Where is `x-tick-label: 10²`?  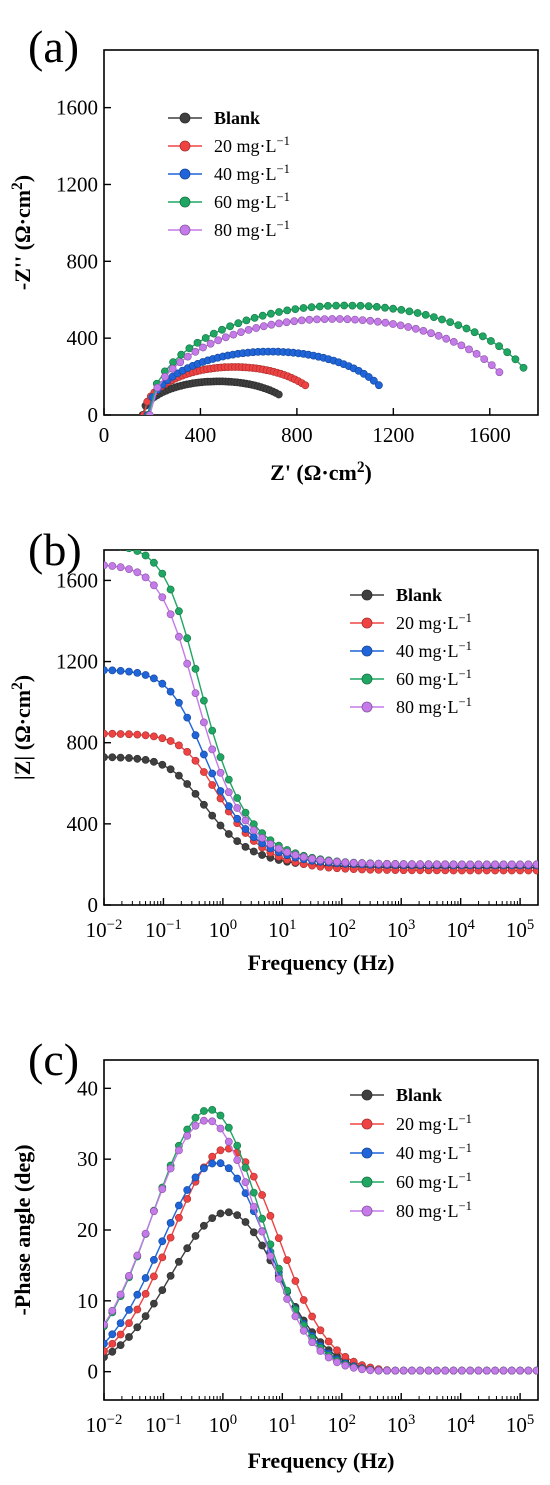 x-tick-label: 10² is located at coordinates (342, 1424).